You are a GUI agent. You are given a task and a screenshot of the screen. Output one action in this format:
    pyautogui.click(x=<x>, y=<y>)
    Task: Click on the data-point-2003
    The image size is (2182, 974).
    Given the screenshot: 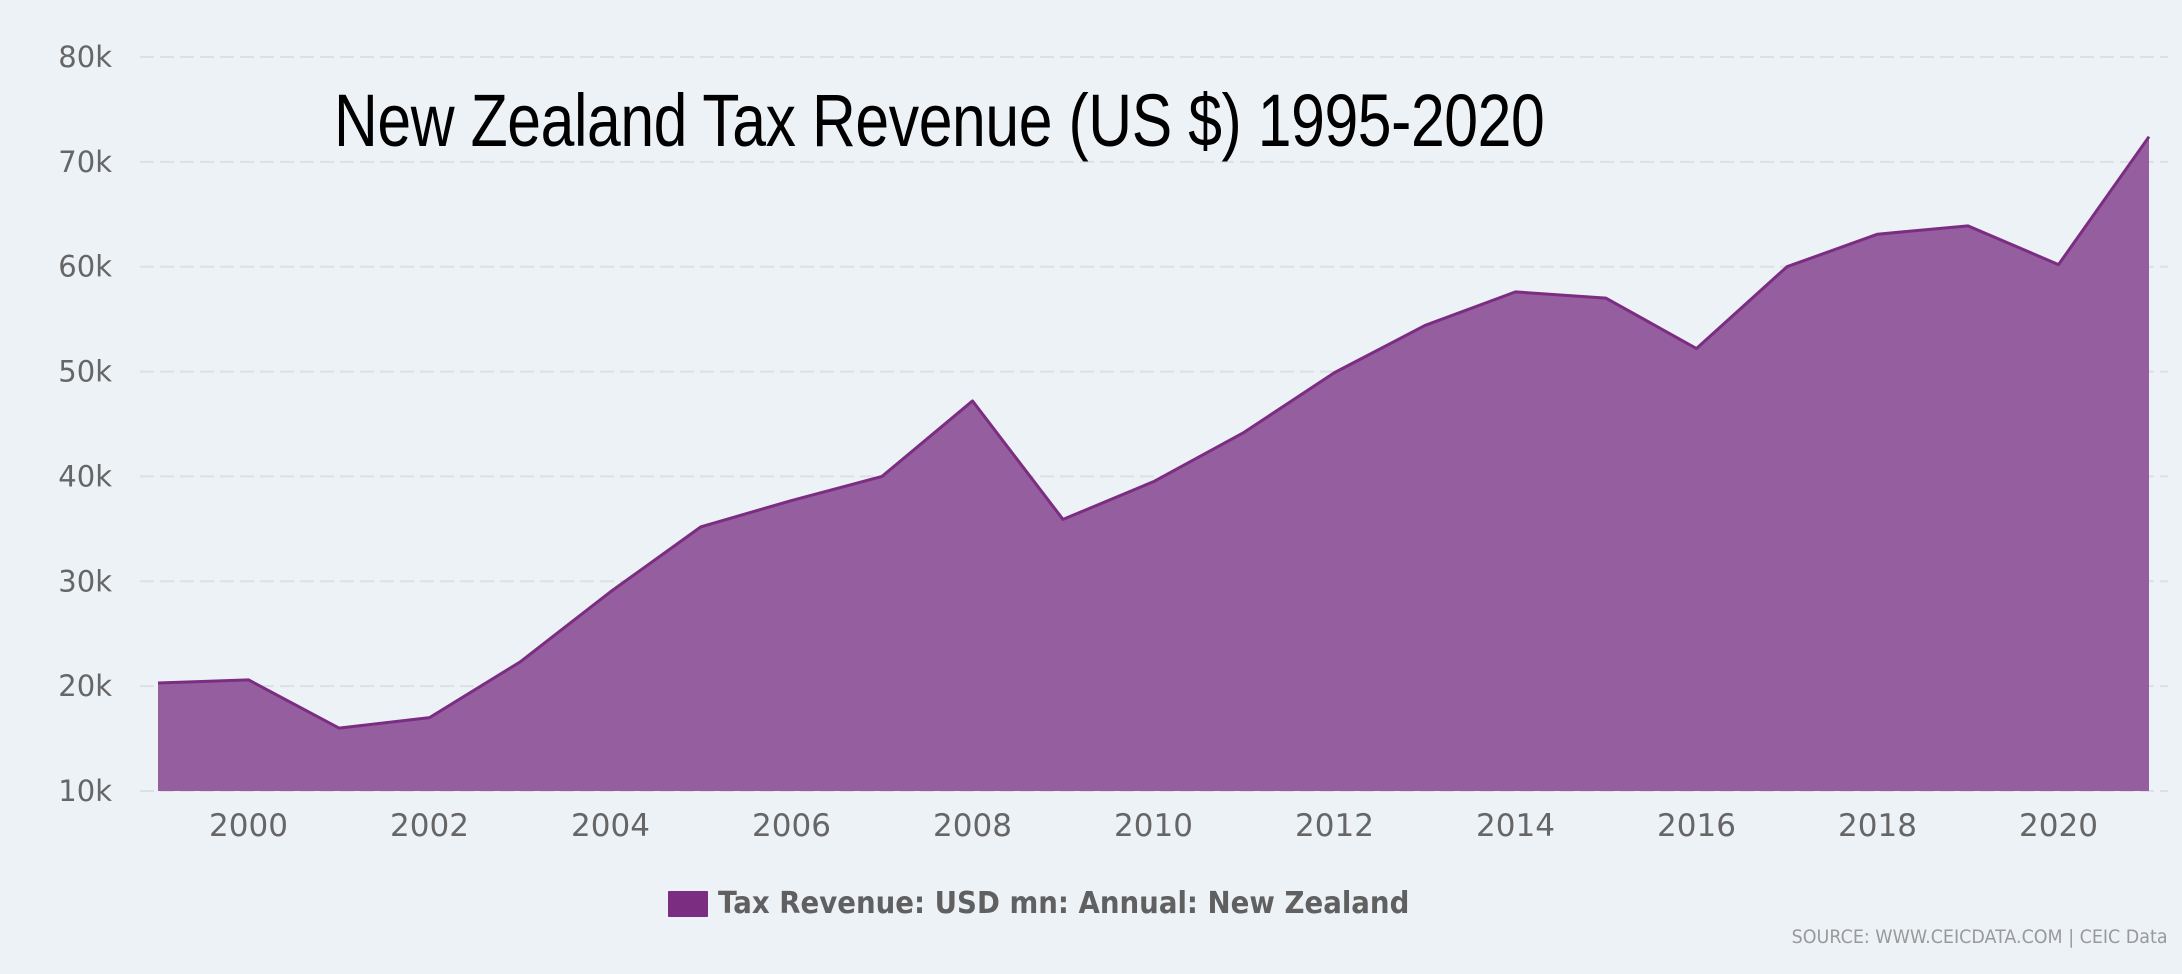 What is the action you would take?
    pyautogui.click(x=520, y=662)
    